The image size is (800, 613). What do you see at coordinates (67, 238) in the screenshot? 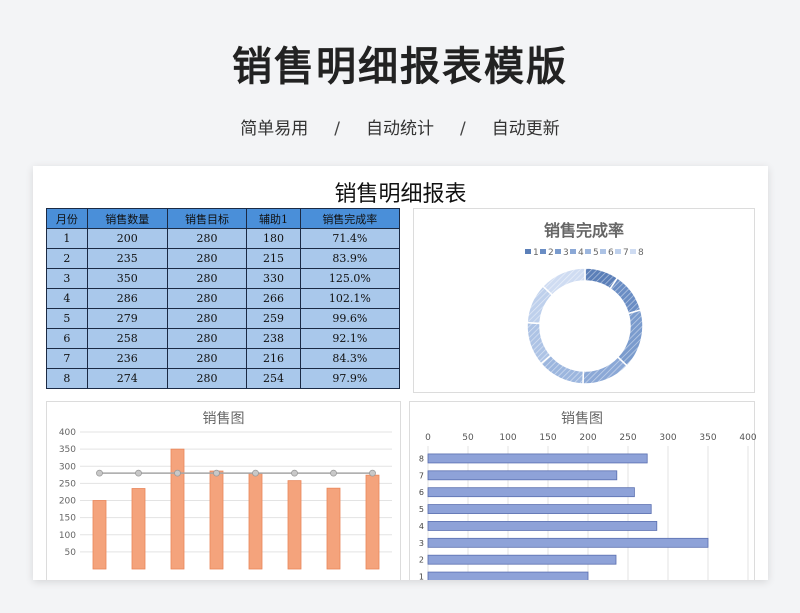
I see `cell-month: 1` at bounding box center [67, 238].